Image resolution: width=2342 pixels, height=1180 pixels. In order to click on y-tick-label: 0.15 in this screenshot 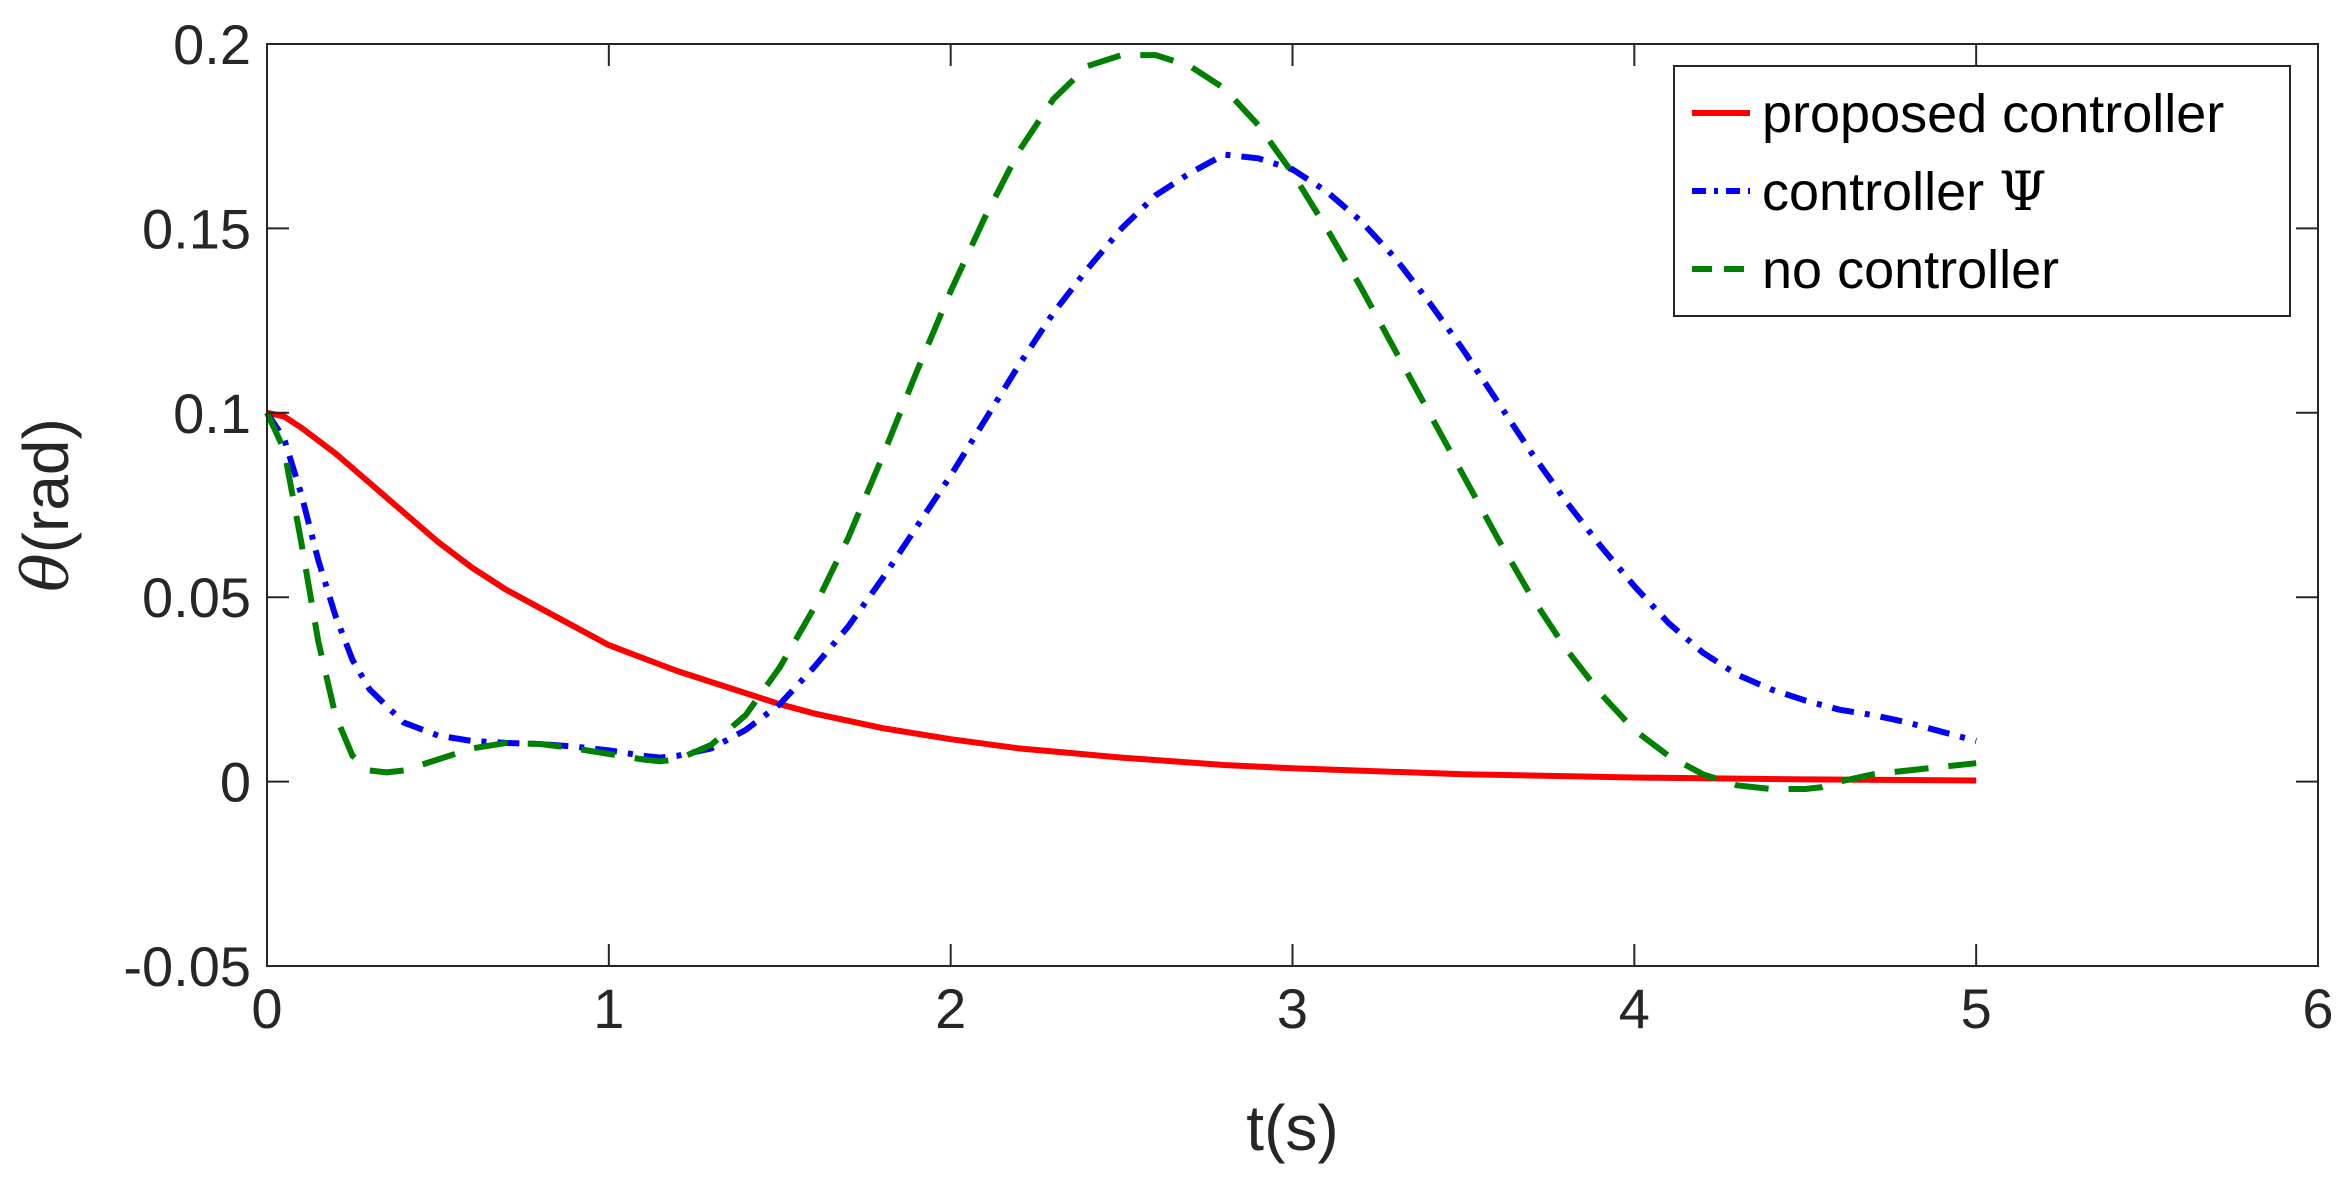, I will do `click(196, 228)`.